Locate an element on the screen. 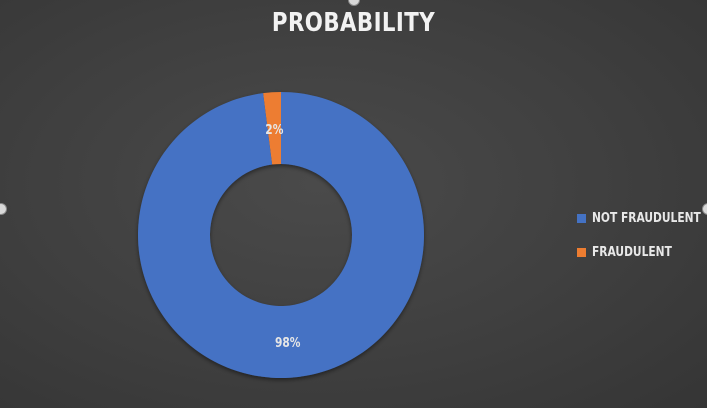 This screenshot has width=707, height=408. chart-legend: NOT FRAUDULENT FRAUDULENT is located at coordinates (642, 243).